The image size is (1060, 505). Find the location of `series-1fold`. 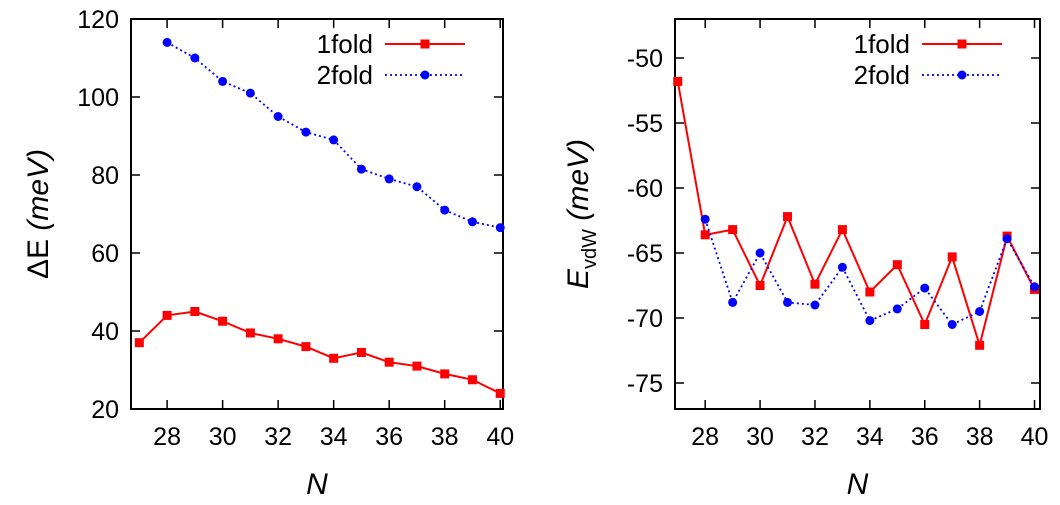

series-1fold is located at coordinates (319, 352).